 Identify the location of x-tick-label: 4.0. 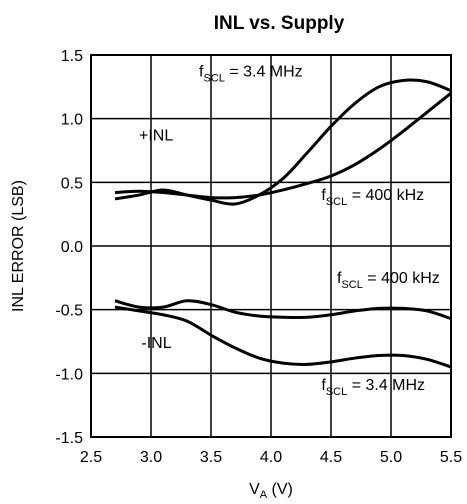
(271, 457).